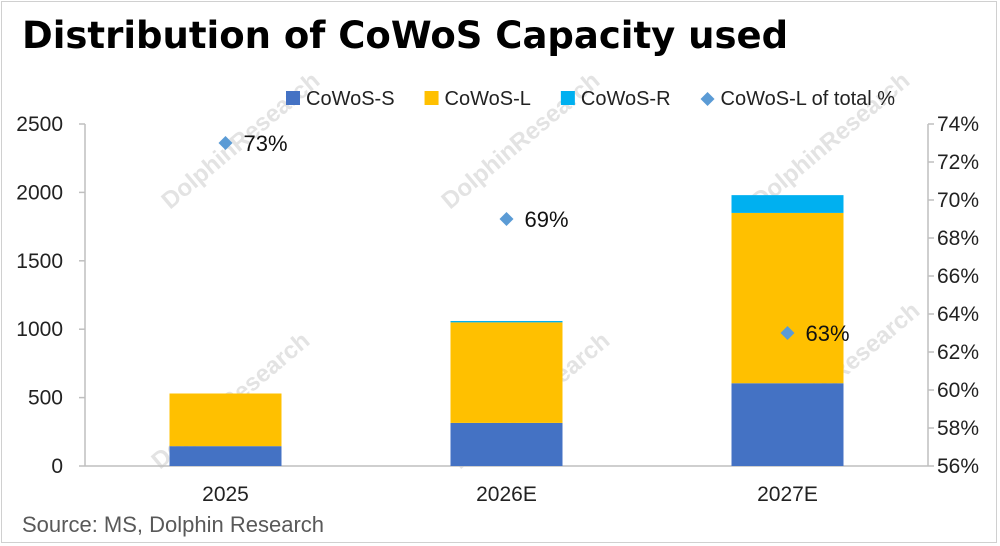 This screenshot has width=1000, height=546. Describe the element at coordinates (39, 261) in the screenshot. I see `y-tick-label: 1500` at that location.